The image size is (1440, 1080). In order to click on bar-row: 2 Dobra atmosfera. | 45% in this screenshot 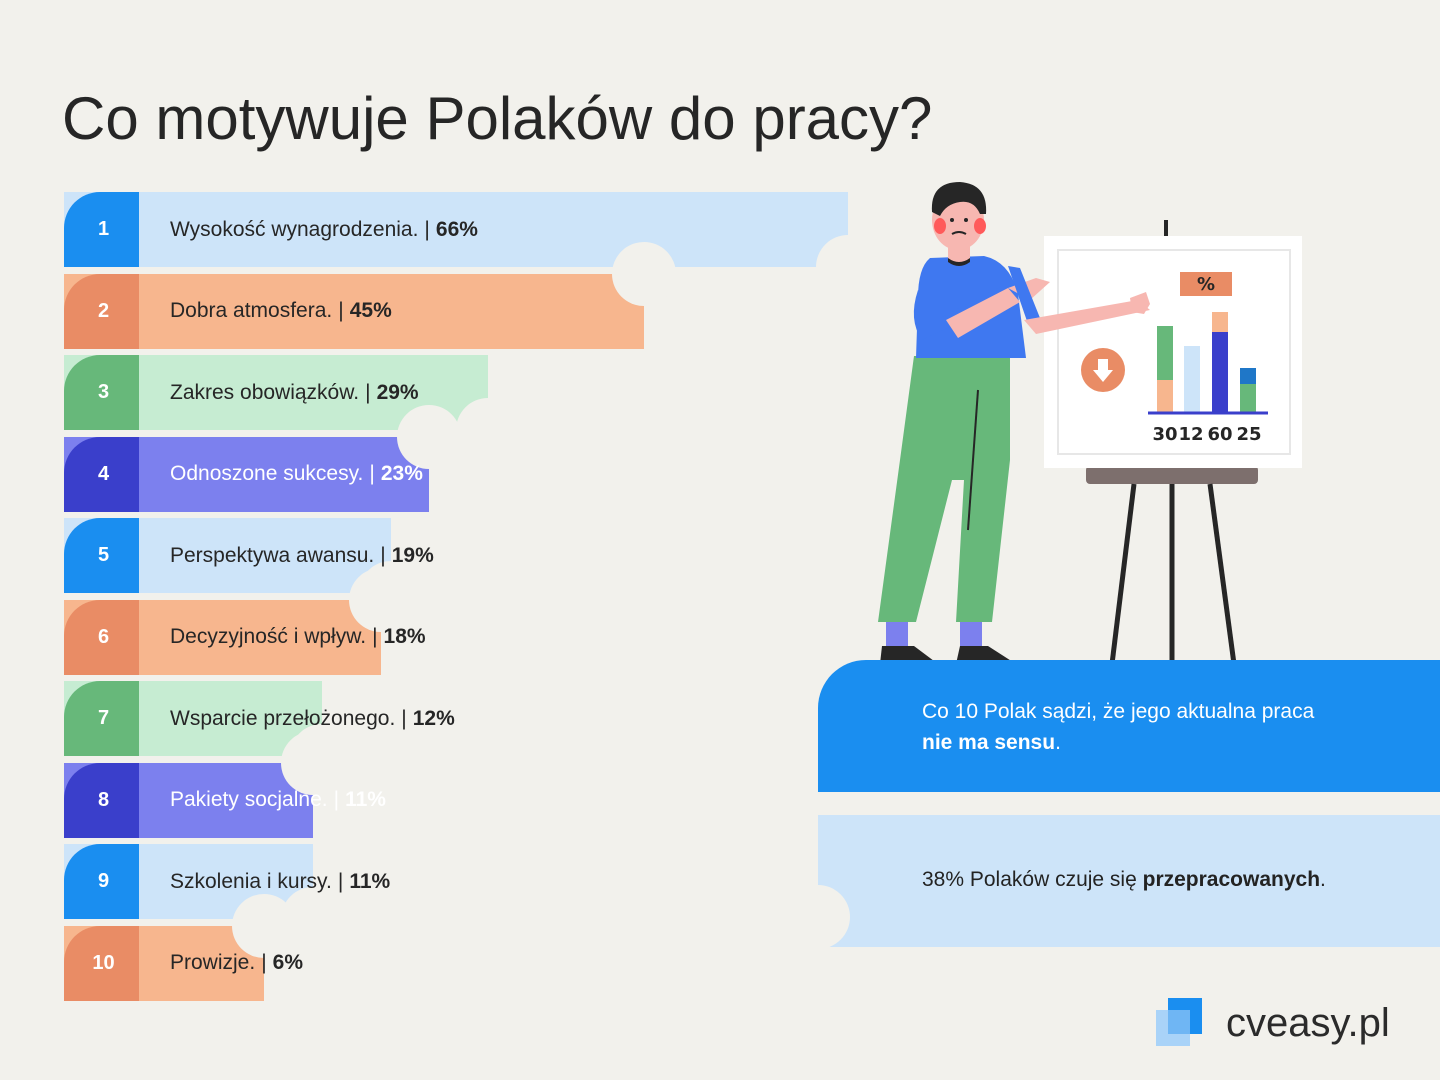, I will do `click(370, 295)`.